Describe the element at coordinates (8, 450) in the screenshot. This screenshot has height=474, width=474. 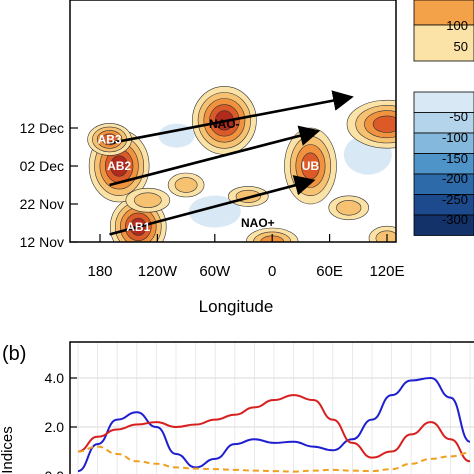
I see `panel-b-y-label: Indices` at that location.